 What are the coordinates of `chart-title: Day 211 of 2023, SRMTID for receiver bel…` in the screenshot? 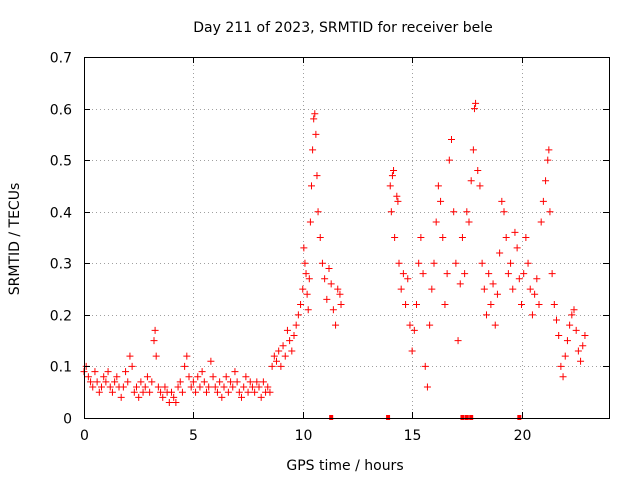 It's located at (342, 28).